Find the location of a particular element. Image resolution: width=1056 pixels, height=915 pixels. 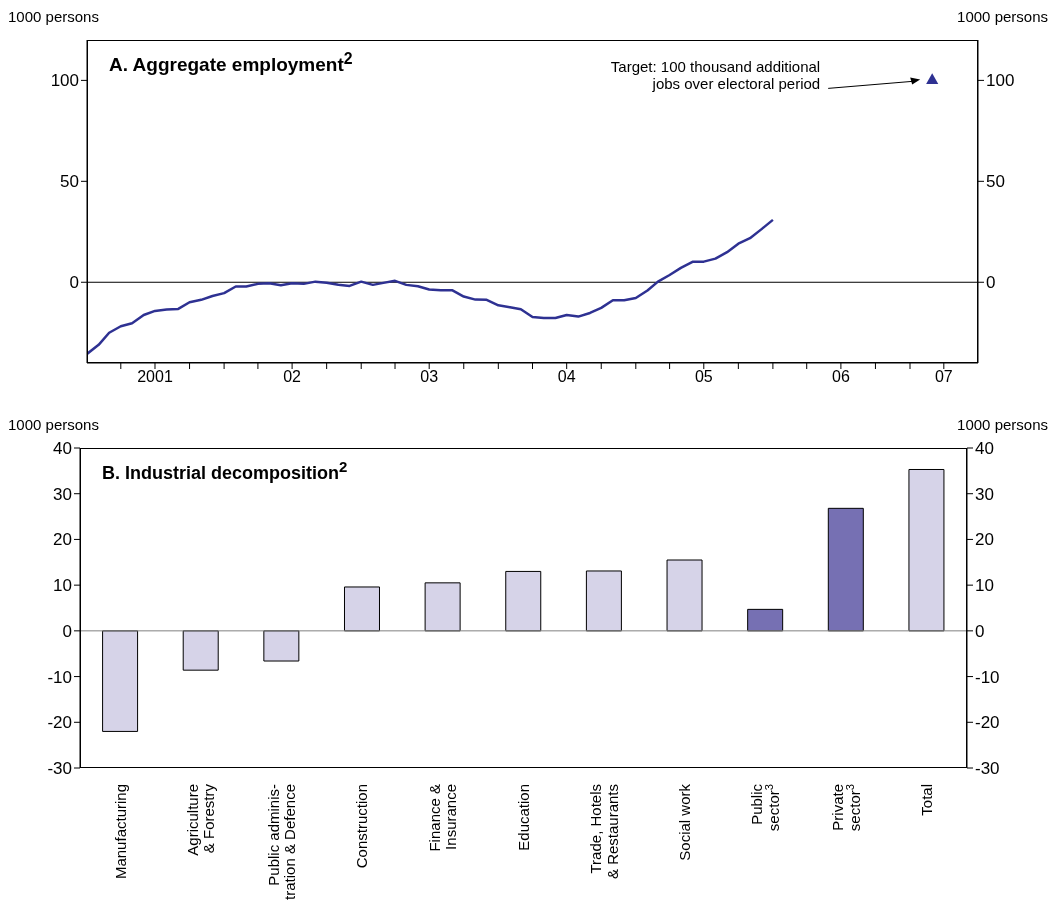

y2-tick-label: -10 is located at coordinates (987, 677).